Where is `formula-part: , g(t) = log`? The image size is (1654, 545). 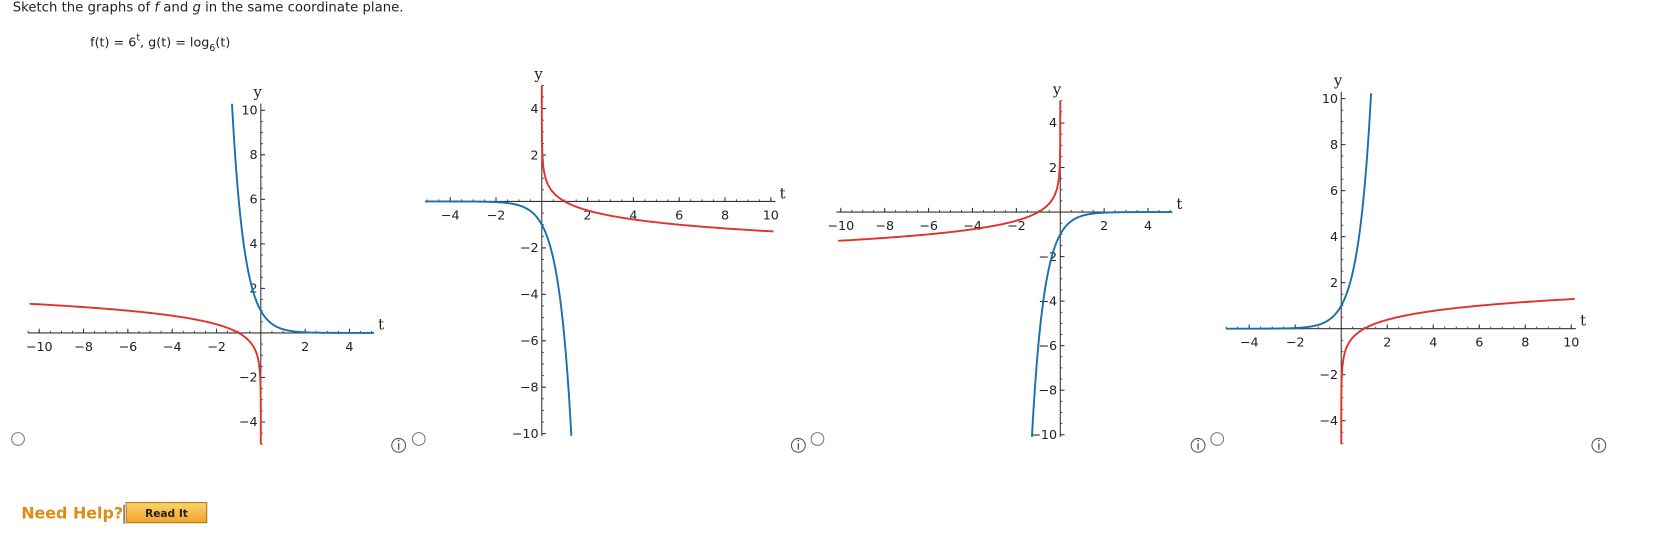 formula-part: , g(t) = log is located at coordinates (174, 42).